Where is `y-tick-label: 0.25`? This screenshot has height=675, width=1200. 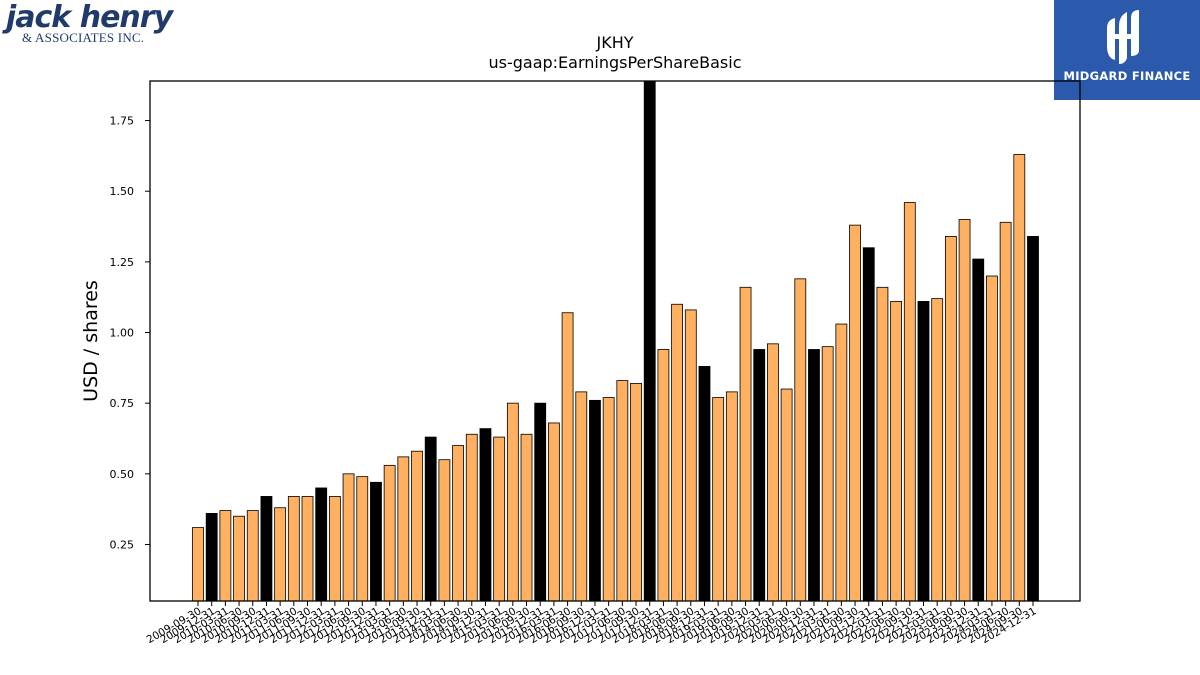 y-tick-label: 0.25 is located at coordinates (122, 544).